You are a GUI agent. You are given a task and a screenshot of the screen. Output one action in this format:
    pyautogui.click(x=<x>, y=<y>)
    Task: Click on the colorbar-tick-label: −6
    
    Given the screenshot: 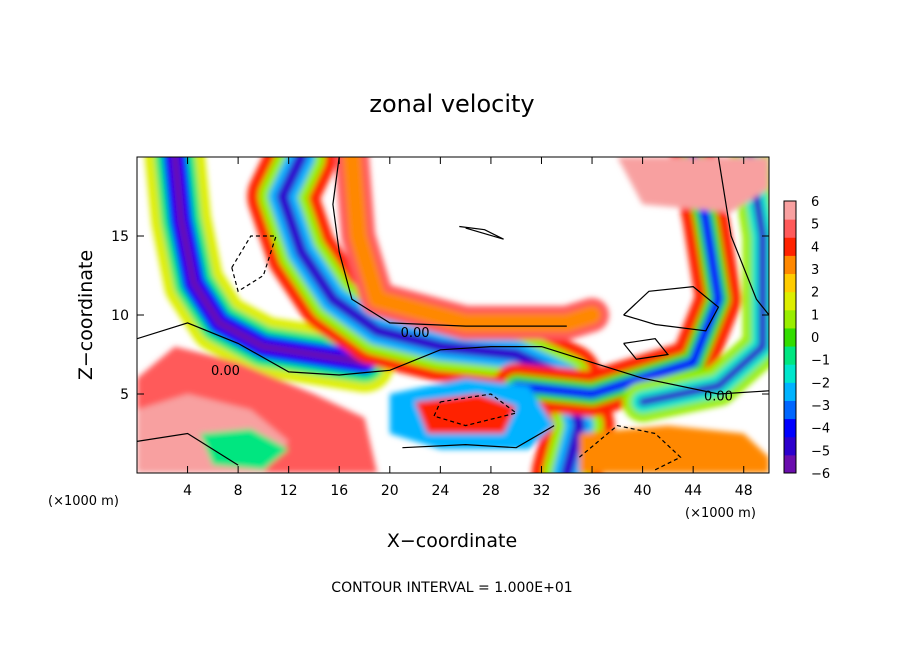 What is the action you would take?
    pyautogui.click(x=820, y=474)
    